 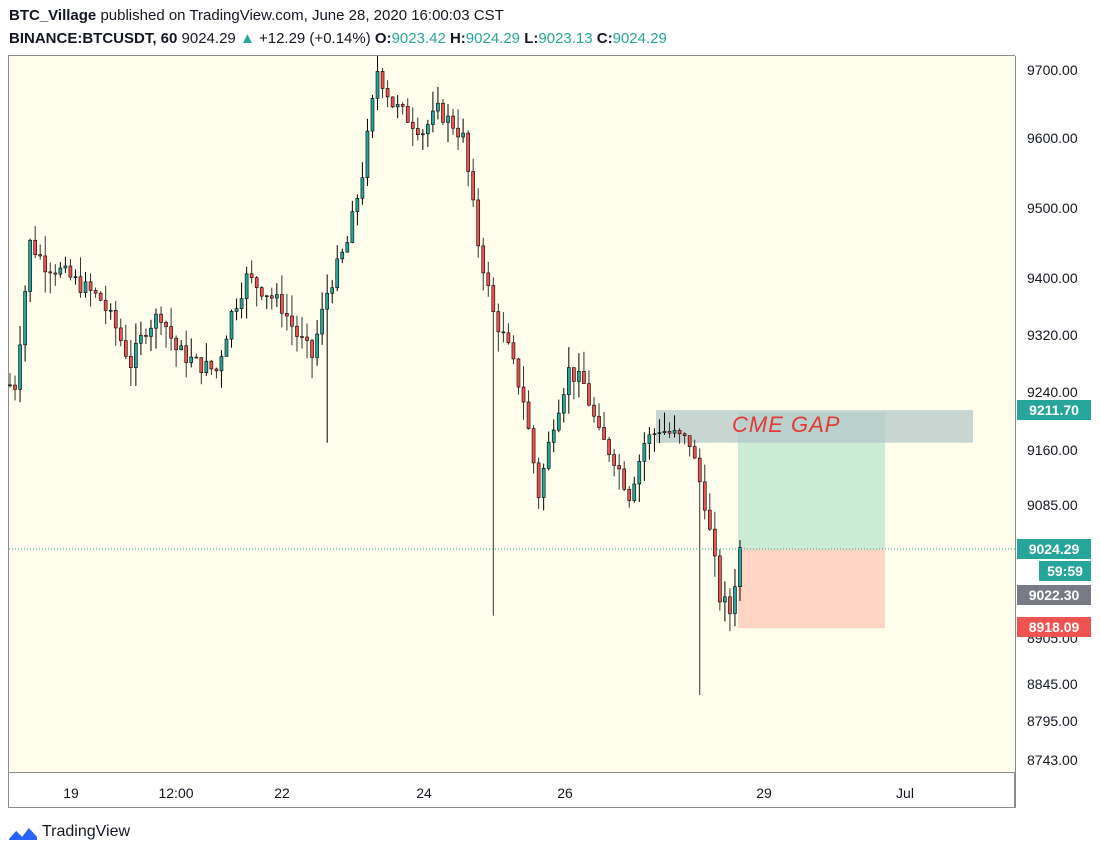 I want to click on open-value: 9023.42, so click(x=418, y=38).